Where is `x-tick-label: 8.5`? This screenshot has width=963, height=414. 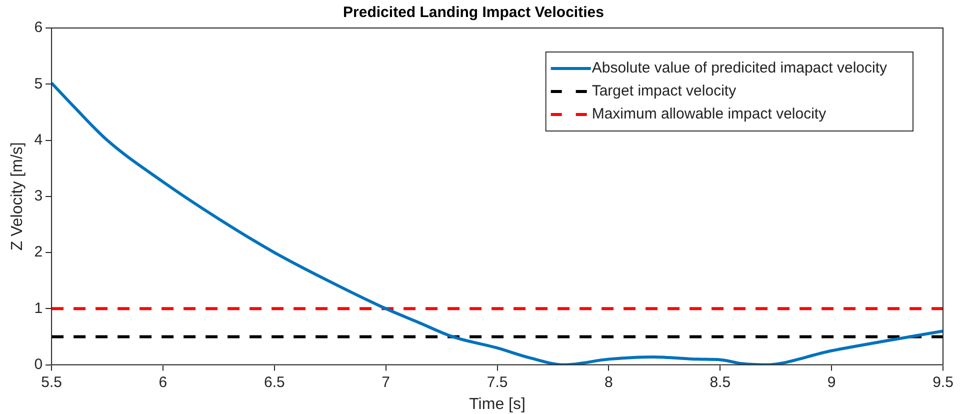
x-tick-label: 8.5 is located at coordinates (720, 382).